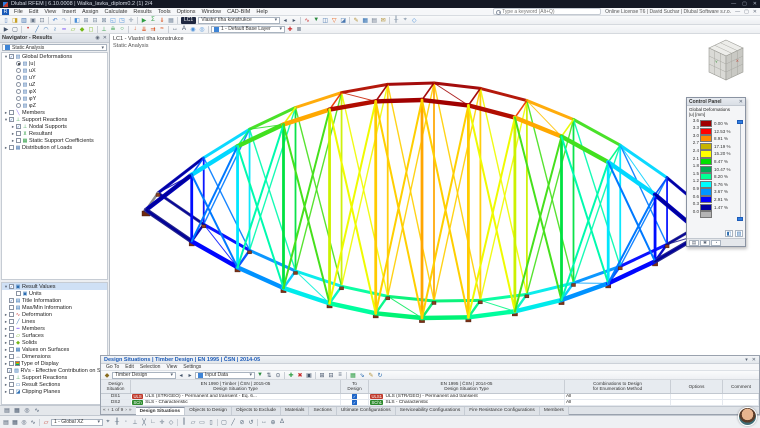  What do you see at coordinates (97, 38) in the screenshot?
I see `pin-icon: ◉` at bounding box center [97, 38].